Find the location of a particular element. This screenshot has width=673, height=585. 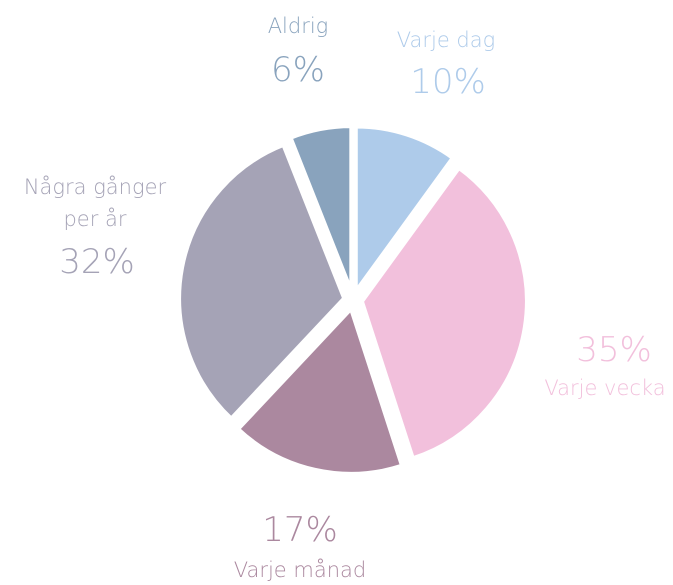

value-label: 17% is located at coordinates (300, 530).